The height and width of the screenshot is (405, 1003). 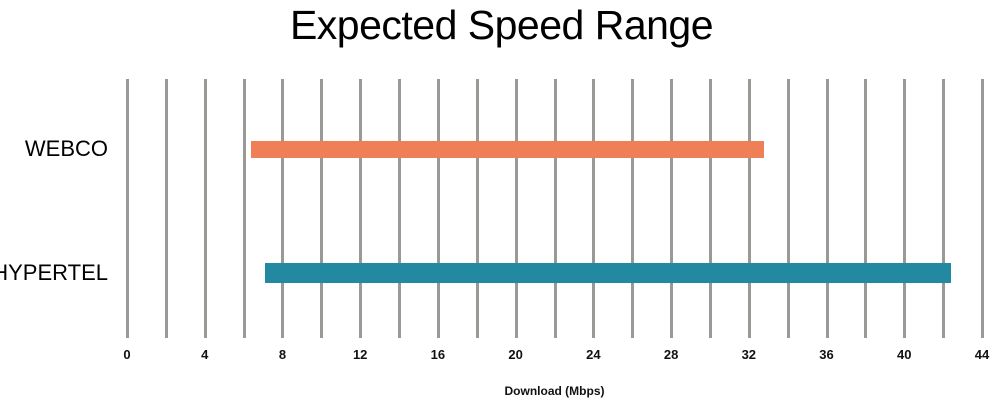 I want to click on x-tick-label: 20, so click(x=515, y=354).